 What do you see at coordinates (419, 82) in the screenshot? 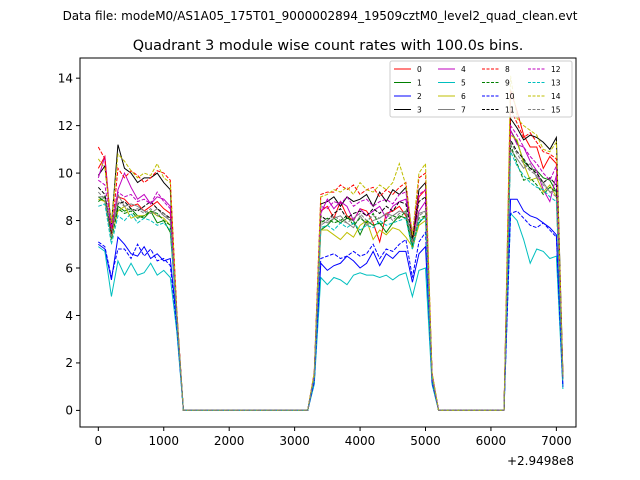
I see `legend-label-1: 1` at bounding box center [419, 82].